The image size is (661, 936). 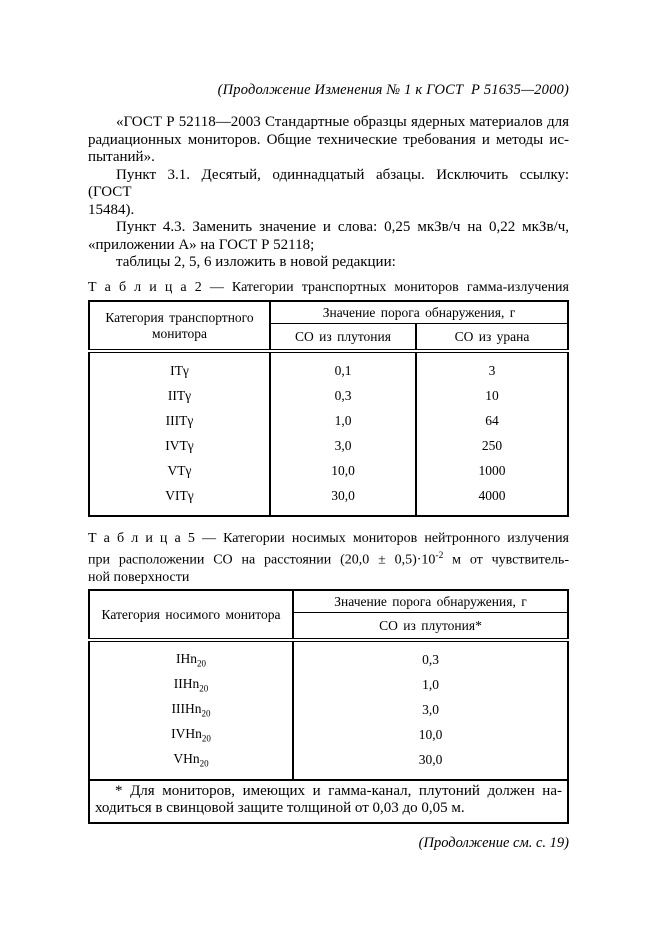 What do you see at coordinates (111, 209) in the screenshot?
I see `text-line: 15484).` at bounding box center [111, 209].